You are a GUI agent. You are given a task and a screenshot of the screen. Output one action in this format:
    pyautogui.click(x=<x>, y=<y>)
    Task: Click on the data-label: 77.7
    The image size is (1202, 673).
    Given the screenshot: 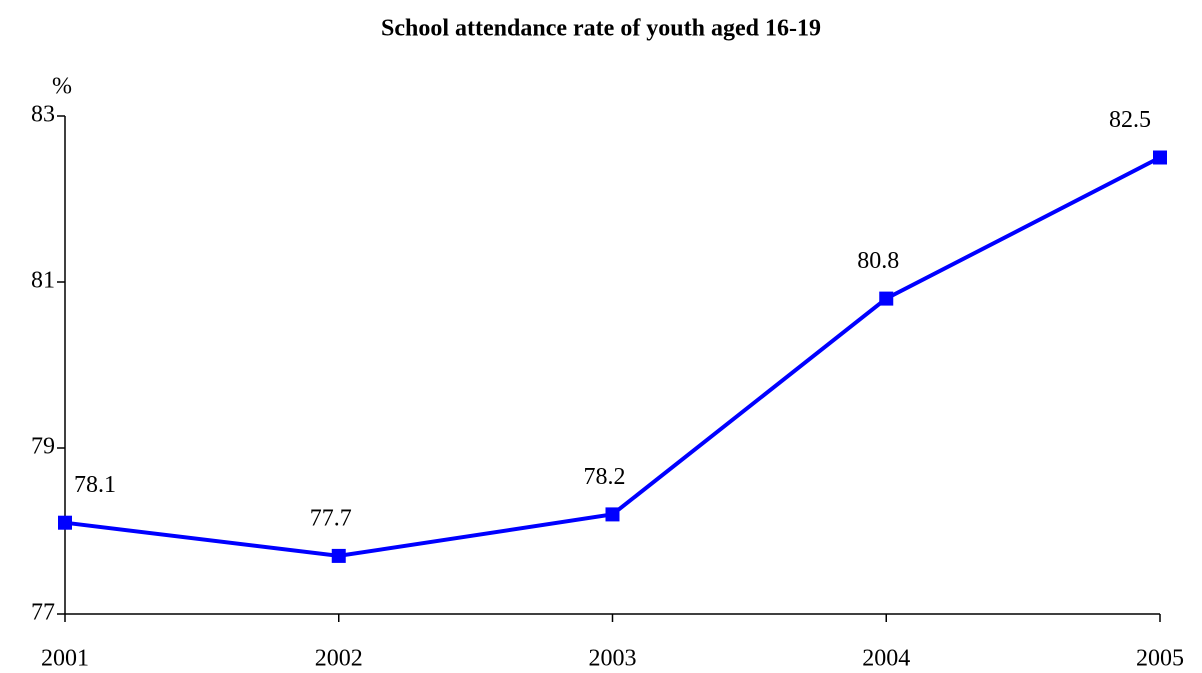 What is the action you would take?
    pyautogui.click(x=331, y=518)
    